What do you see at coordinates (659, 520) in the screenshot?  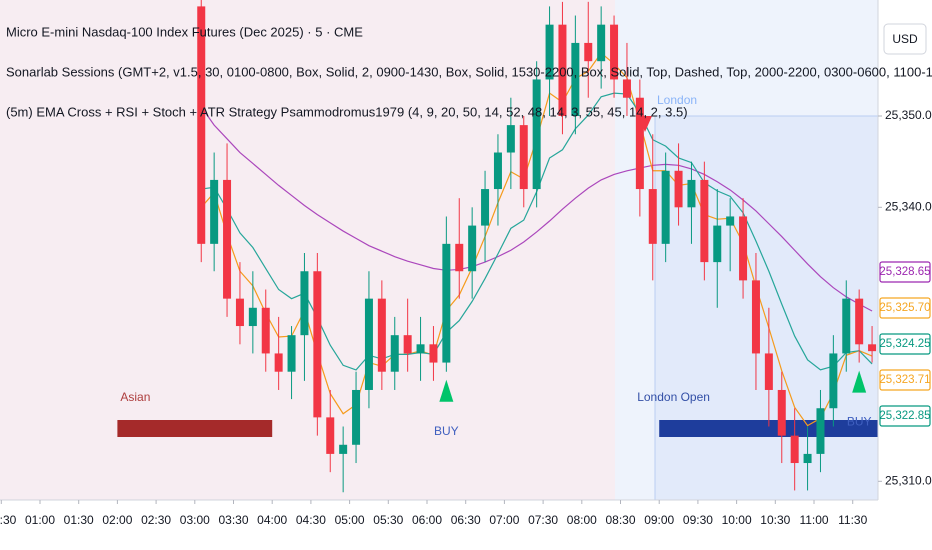 I see `x-tick-label: 09:00` at bounding box center [659, 520].